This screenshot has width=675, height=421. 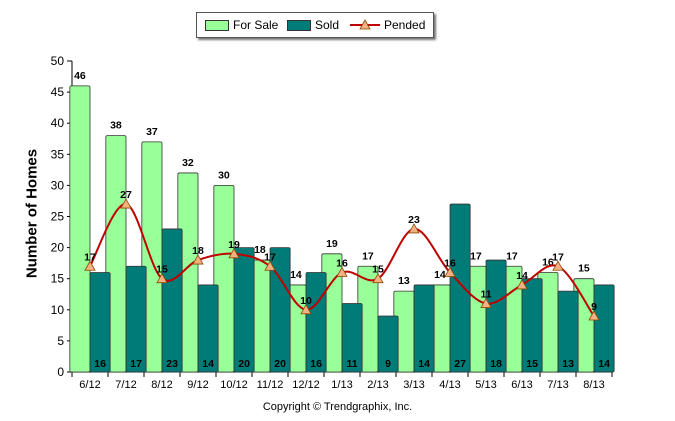 I want to click on copyright: Copyright © Trendgraphix, Inc., so click(x=337, y=407).